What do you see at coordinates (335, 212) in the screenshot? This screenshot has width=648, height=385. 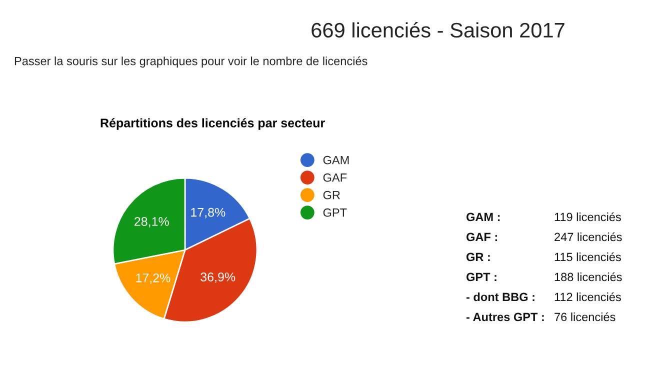 I see `legend-label: GPT` at bounding box center [335, 212].